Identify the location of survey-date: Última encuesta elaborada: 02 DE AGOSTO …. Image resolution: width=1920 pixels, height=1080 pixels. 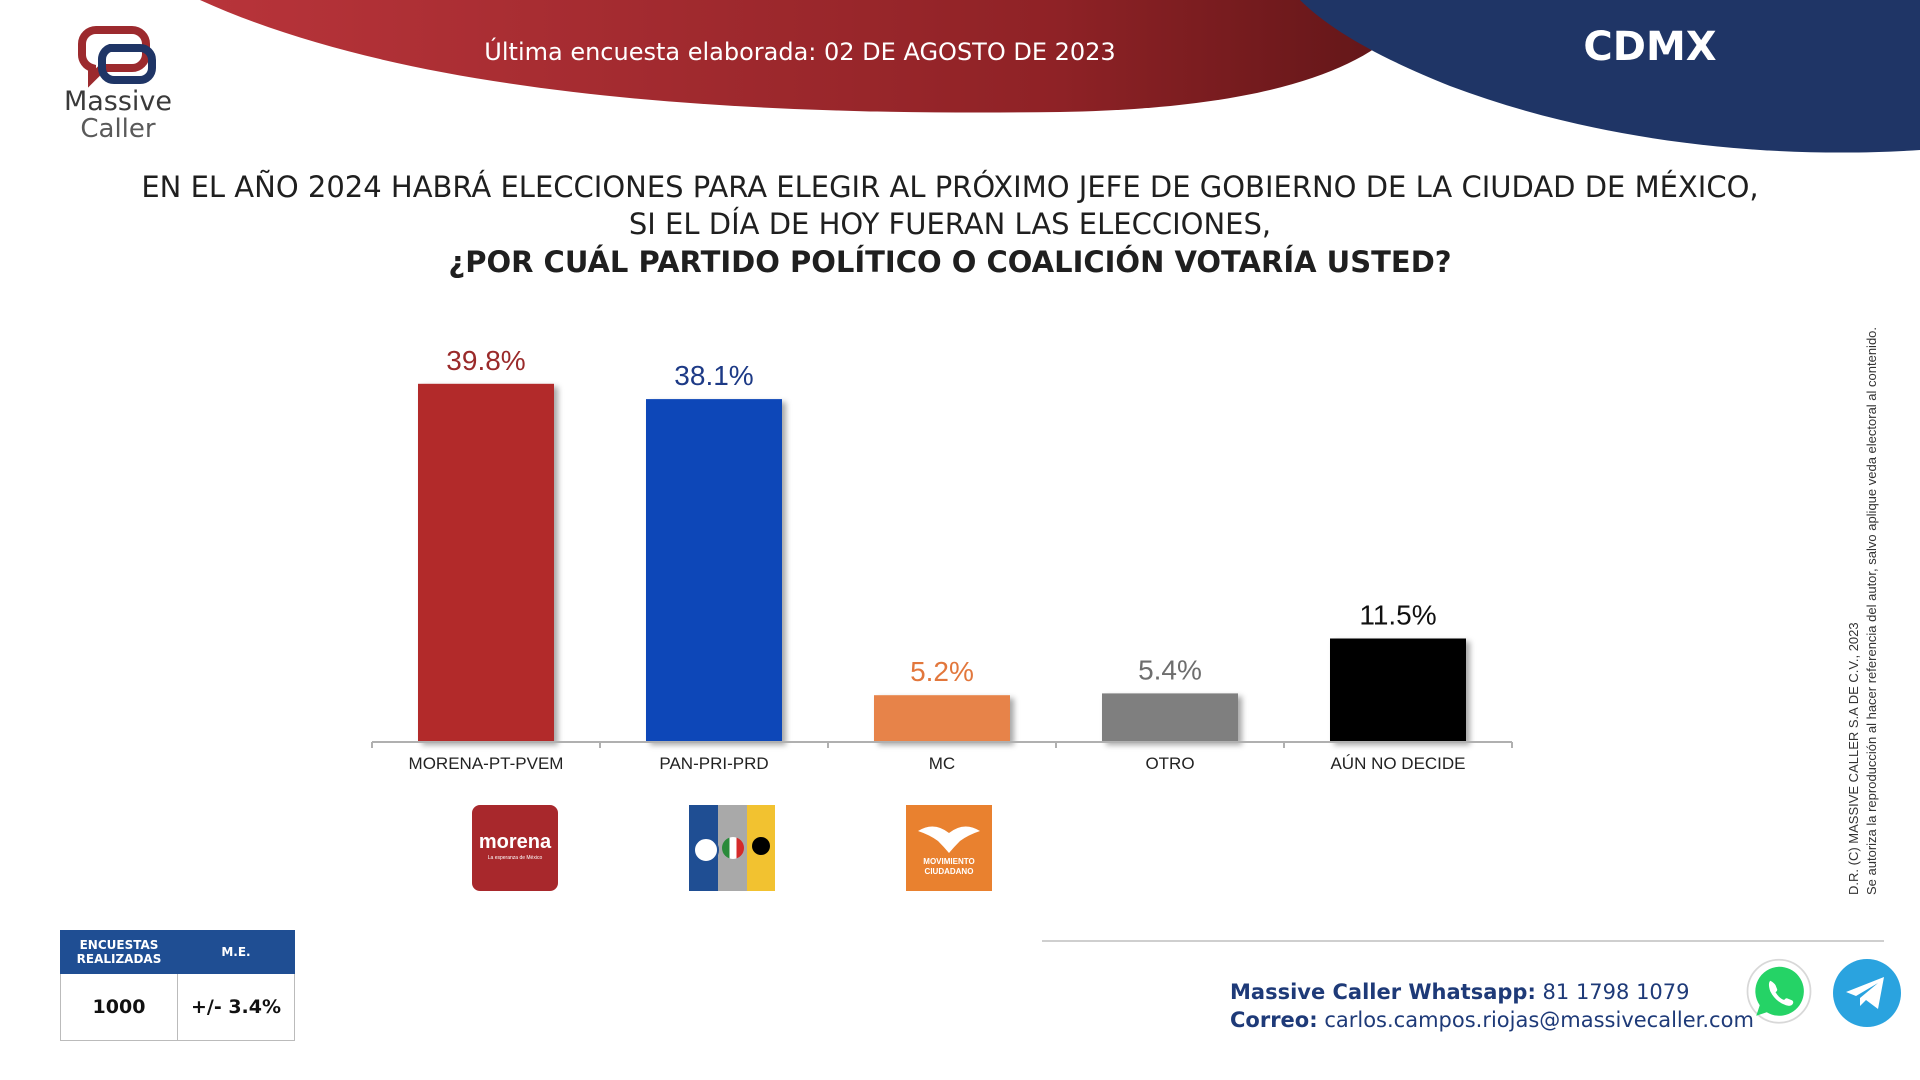
(800, 52).